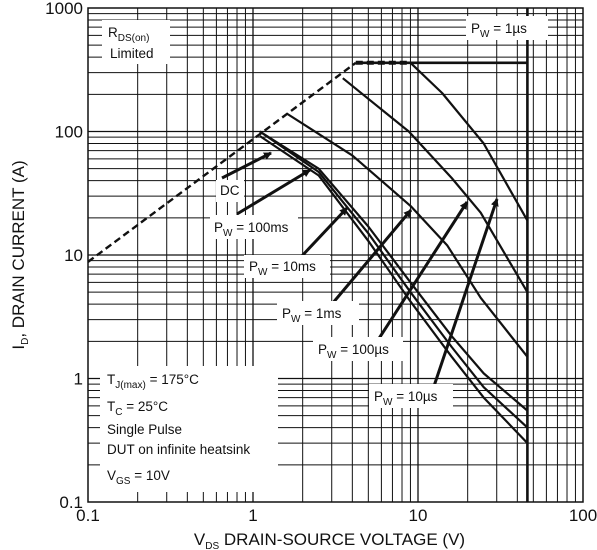  What do you see at coordinates (353, 351) in the screenshot?
I see `pw-100us-label: PW = 100µs` at bounding box center [353, 351].